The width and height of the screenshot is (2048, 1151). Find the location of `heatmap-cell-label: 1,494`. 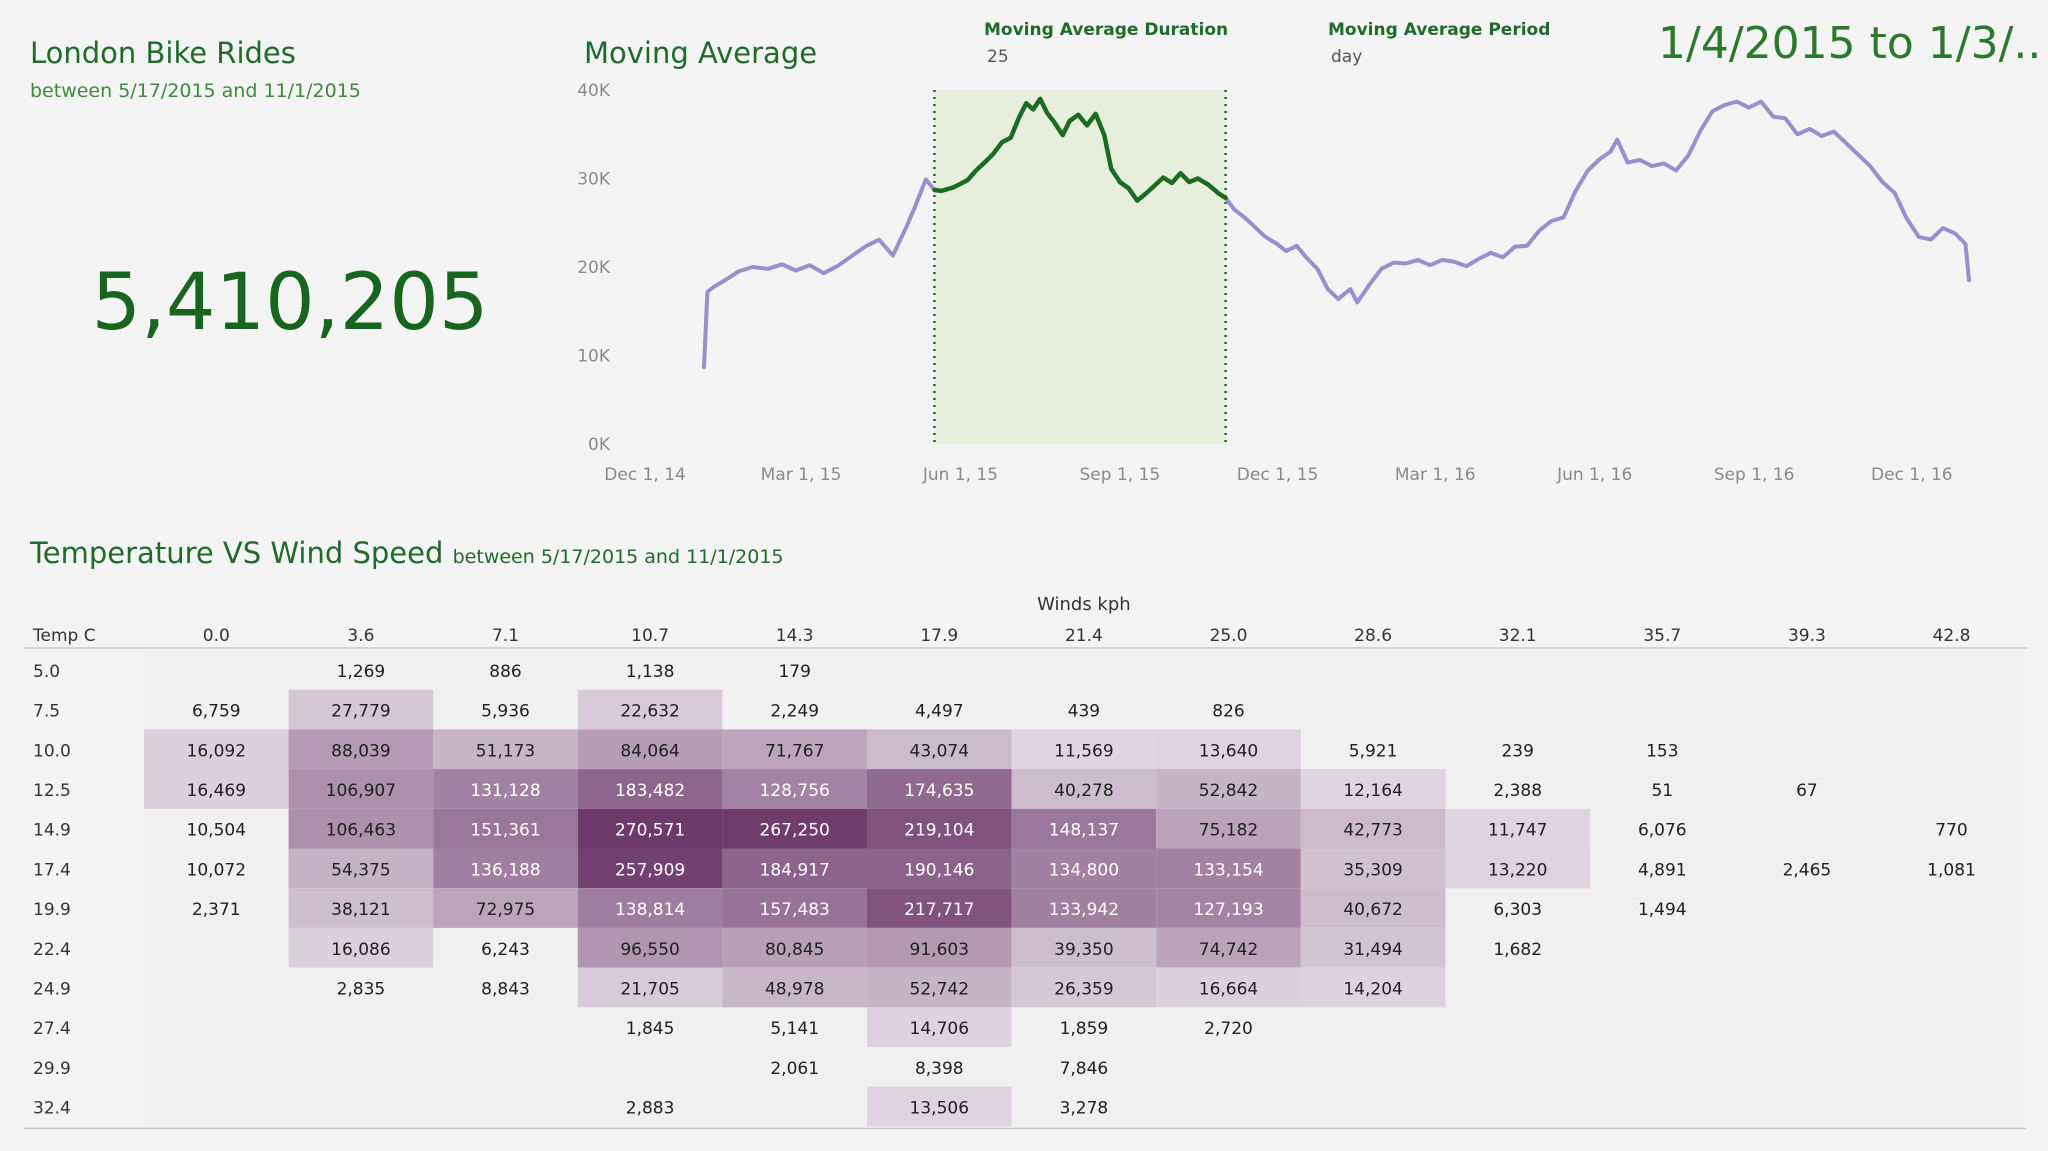

heatmap-cell-label: 1,494 is located at coordinates (1662, 910).